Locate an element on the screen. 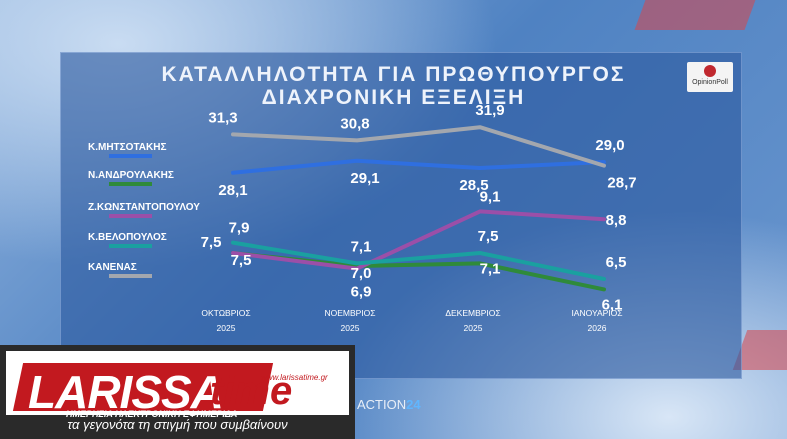 This screenshot has height=439, width=787. banner-subtitle: ΗΜΕΡΗΣΙΑ ΗΛΕΚΤΡΟΝΙΚΗ ΕΦΗΜΕΡΙΔΑ is located at coordinates (152, 414).